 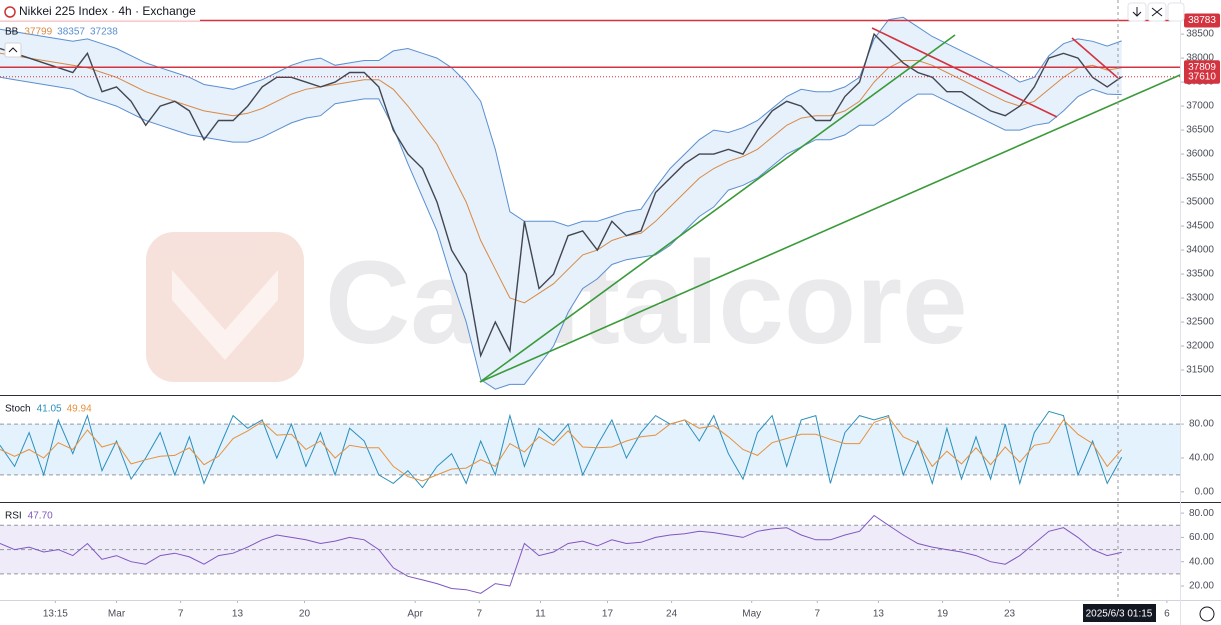 I want to click on crosshair-label-bg, so click(x=1119, y=613).